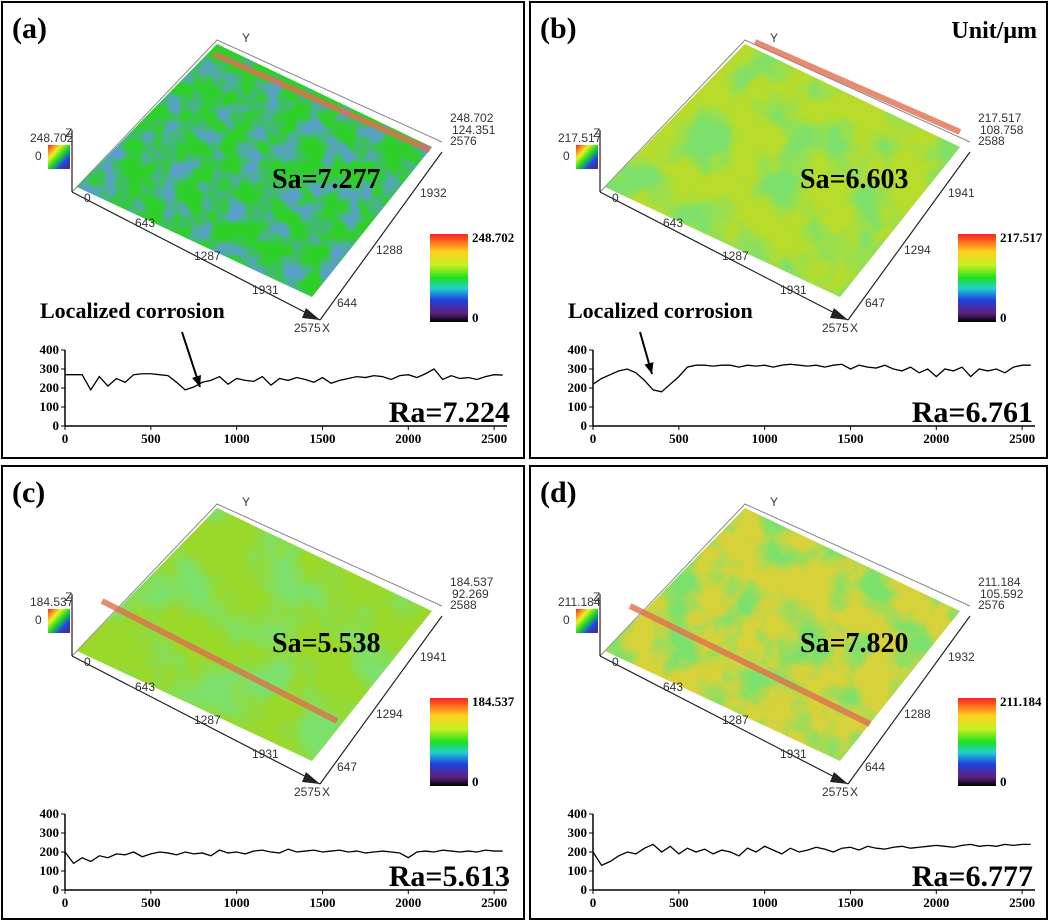  Describe the element at coordinates (52, 138) in the screenshot. I see `z-max: 248.702` at that location.